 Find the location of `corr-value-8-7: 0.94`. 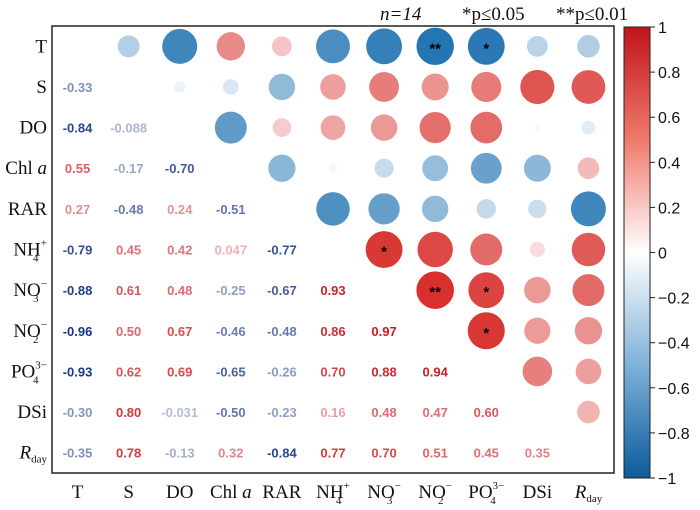

corr-value-8-7: 0.94 is located at coordinates (436, 371).